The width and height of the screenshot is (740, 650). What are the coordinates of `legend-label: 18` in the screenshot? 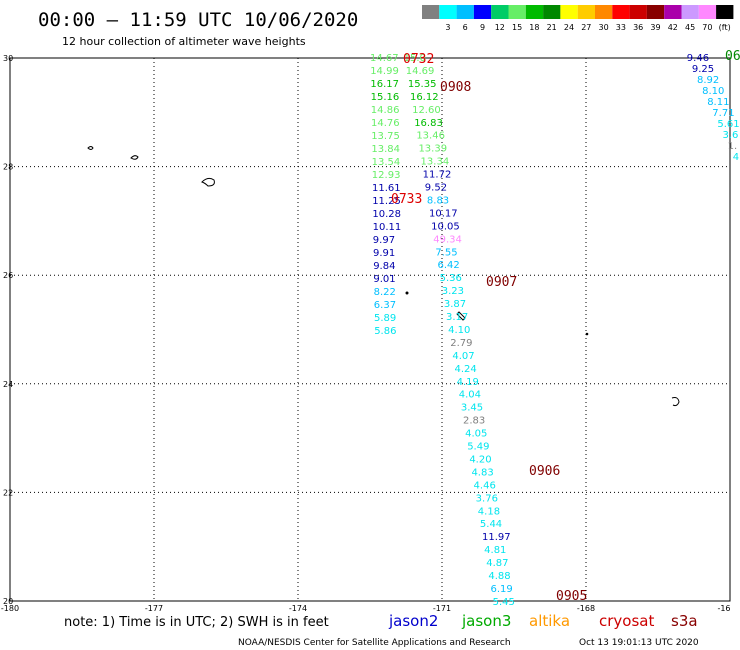 It's located at (534, 27).